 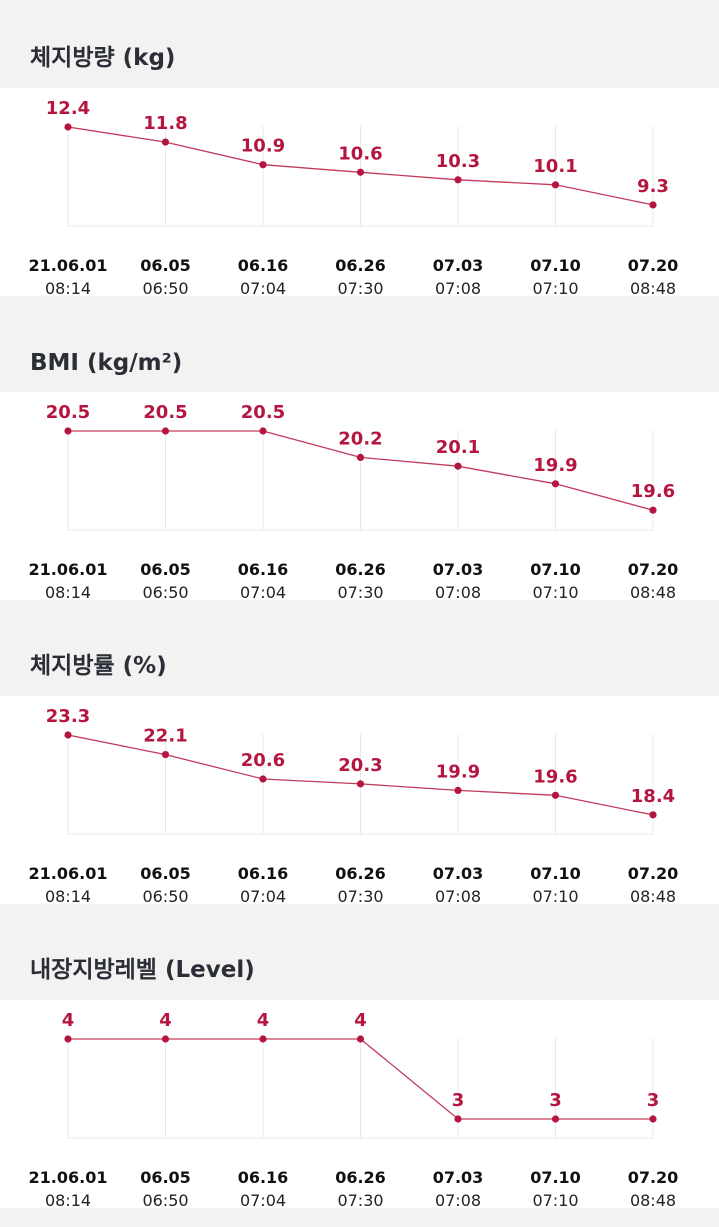 I want to click on data-label: 20.2, so click(x=360, y=438).